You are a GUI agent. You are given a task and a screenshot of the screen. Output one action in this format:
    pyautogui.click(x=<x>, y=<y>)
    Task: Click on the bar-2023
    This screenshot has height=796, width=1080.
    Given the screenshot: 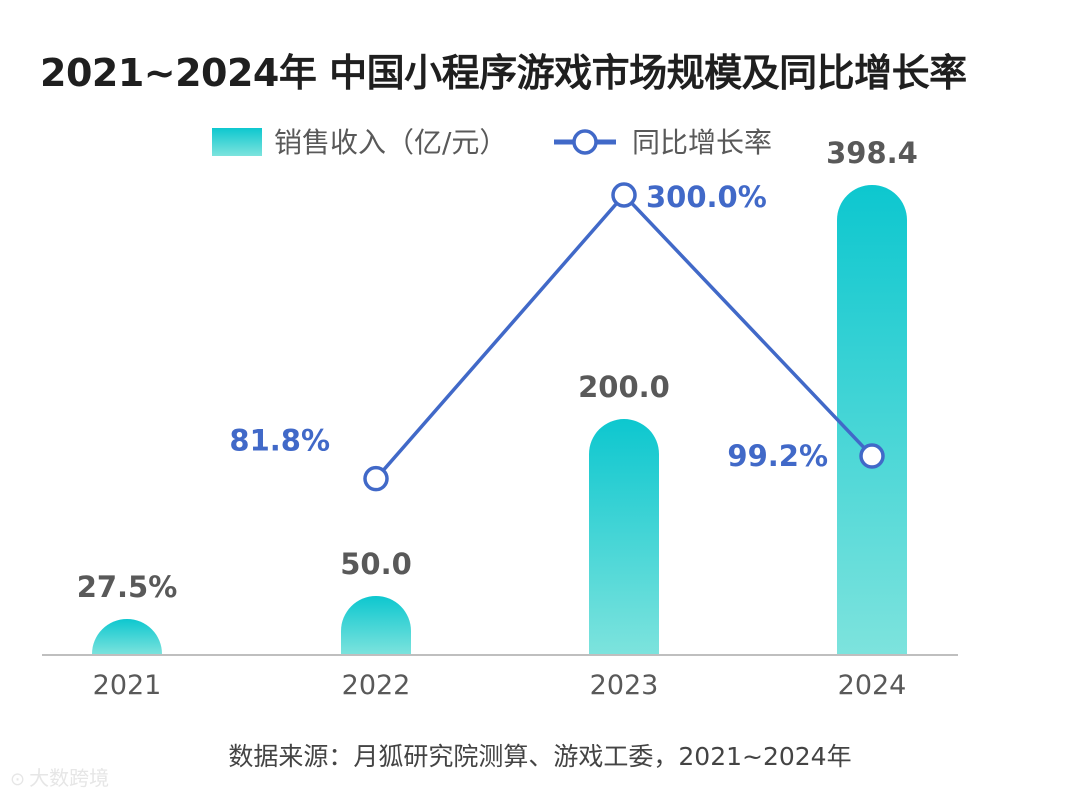 What is the action you would take?
    pyautogui.click(x=624, y=537)
    